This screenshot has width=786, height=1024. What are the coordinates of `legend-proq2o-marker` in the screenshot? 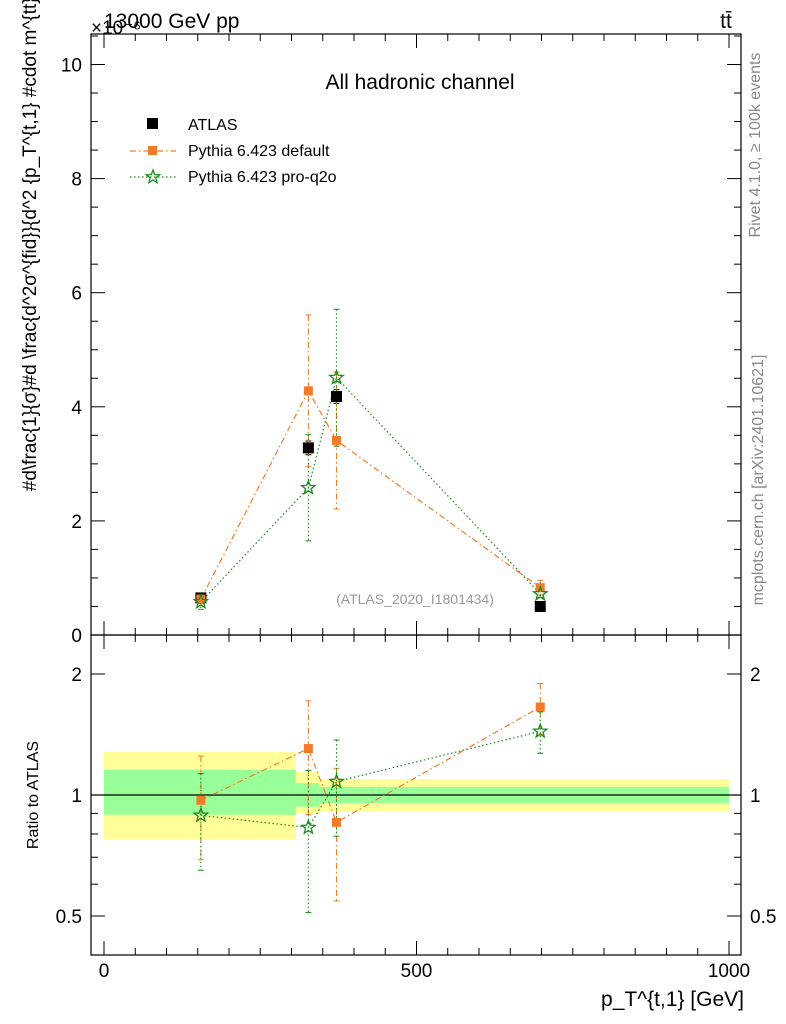 It's located at (153, 176).